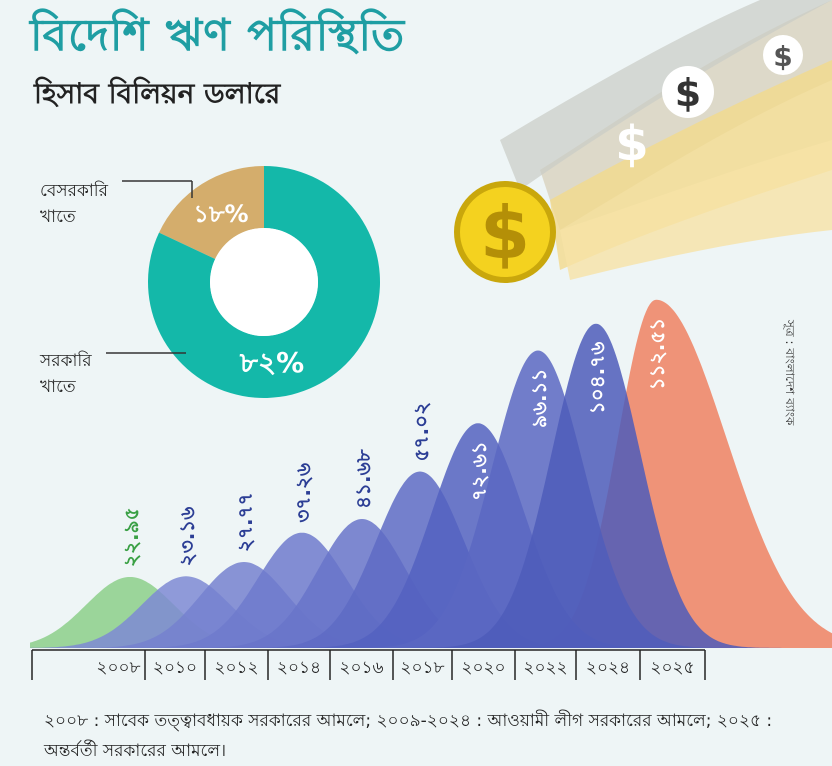  I want to click on dollar-sign-icon: $, so click(631, 144).